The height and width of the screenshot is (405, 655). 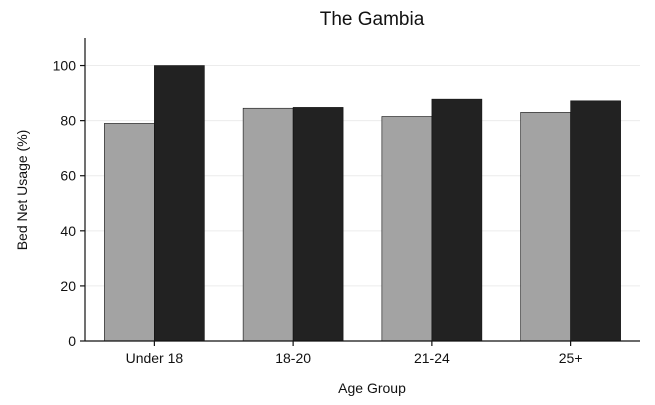 I want to click on x-tick-label: 18-20, so click(x=293, y=358).